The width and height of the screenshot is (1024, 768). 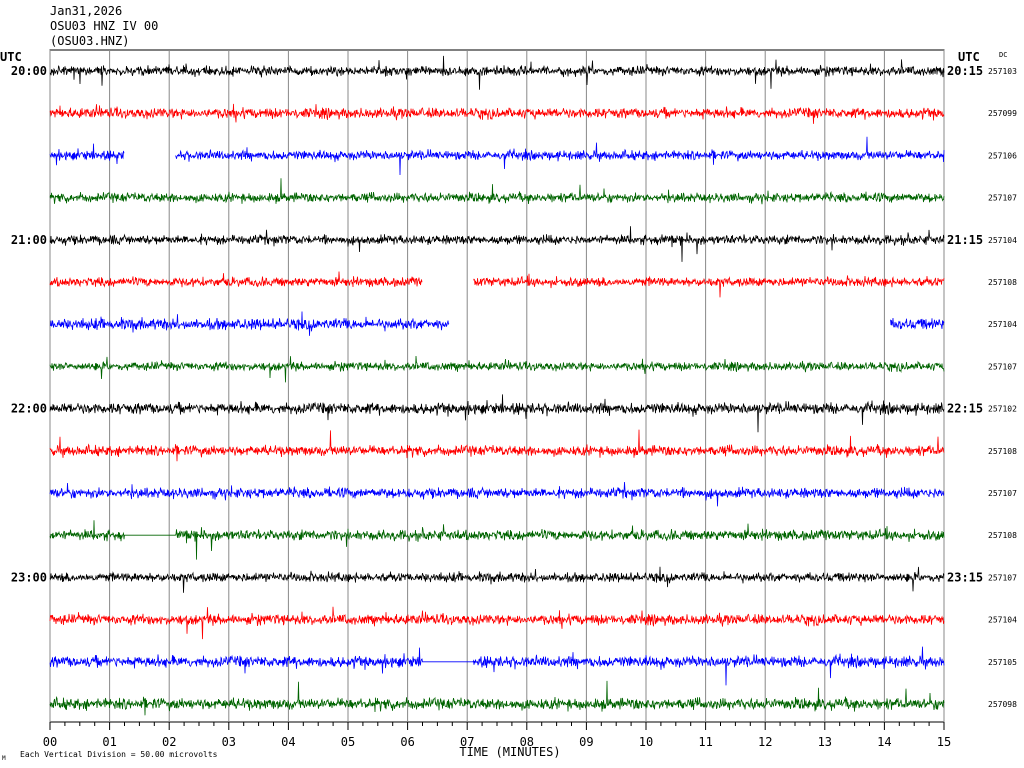 What do you see at coordinates (29, 240) in the screenshot?
I see `hour-label: 21:00` at bounding box center [29, 240].